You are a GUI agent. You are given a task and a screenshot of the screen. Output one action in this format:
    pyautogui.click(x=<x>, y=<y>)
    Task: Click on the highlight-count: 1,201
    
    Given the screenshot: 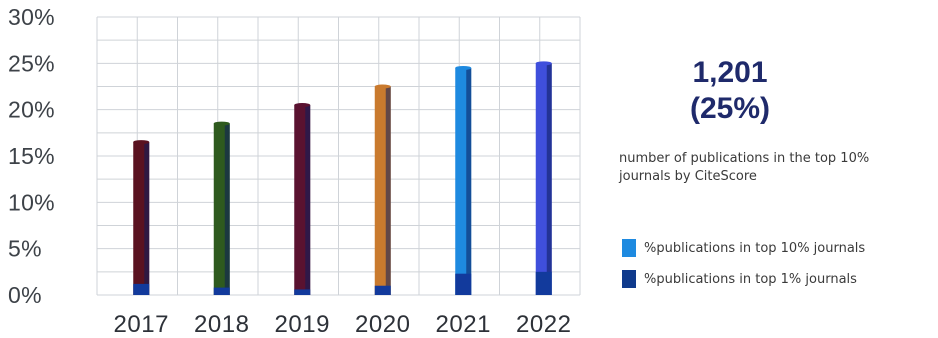 What is the action you would take?
    pyautogui.click(x=730, y=72)
    